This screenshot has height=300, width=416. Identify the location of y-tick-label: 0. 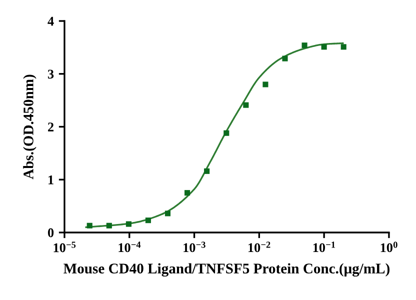
(51, 233).